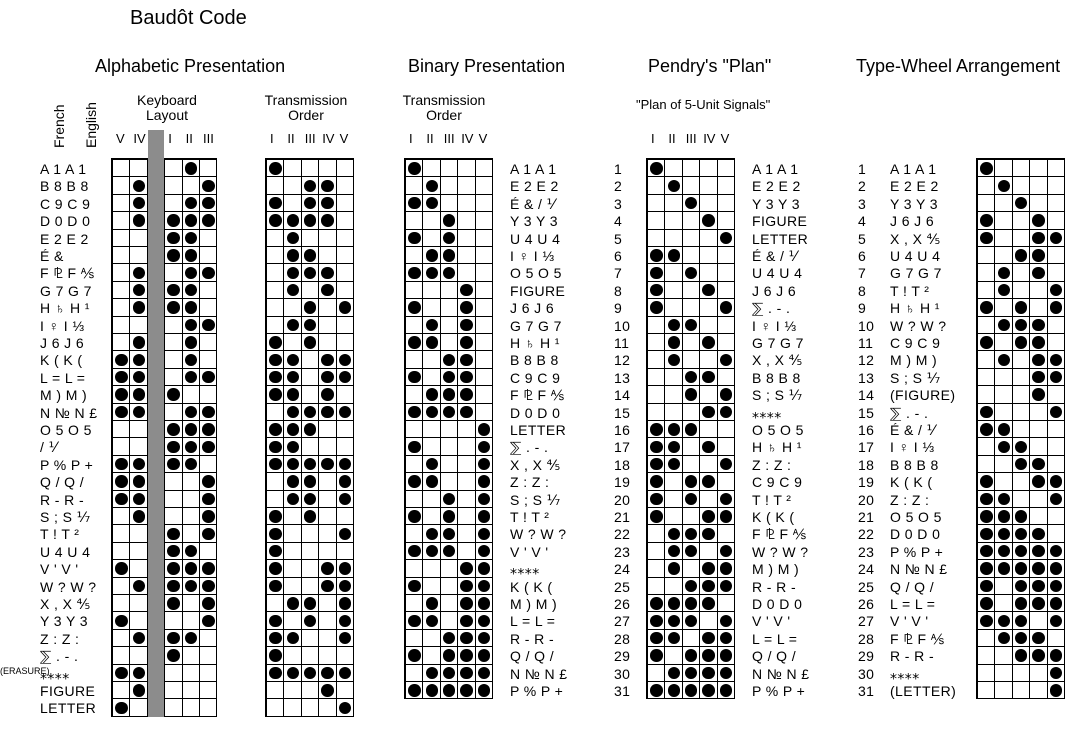 The height and width of the screenshot is (730, 1086). What do you see at coordinates (912, 221) in the screenshot?
I see `typewheel-label: J 6 J 6` at bounding box center [912, 221].